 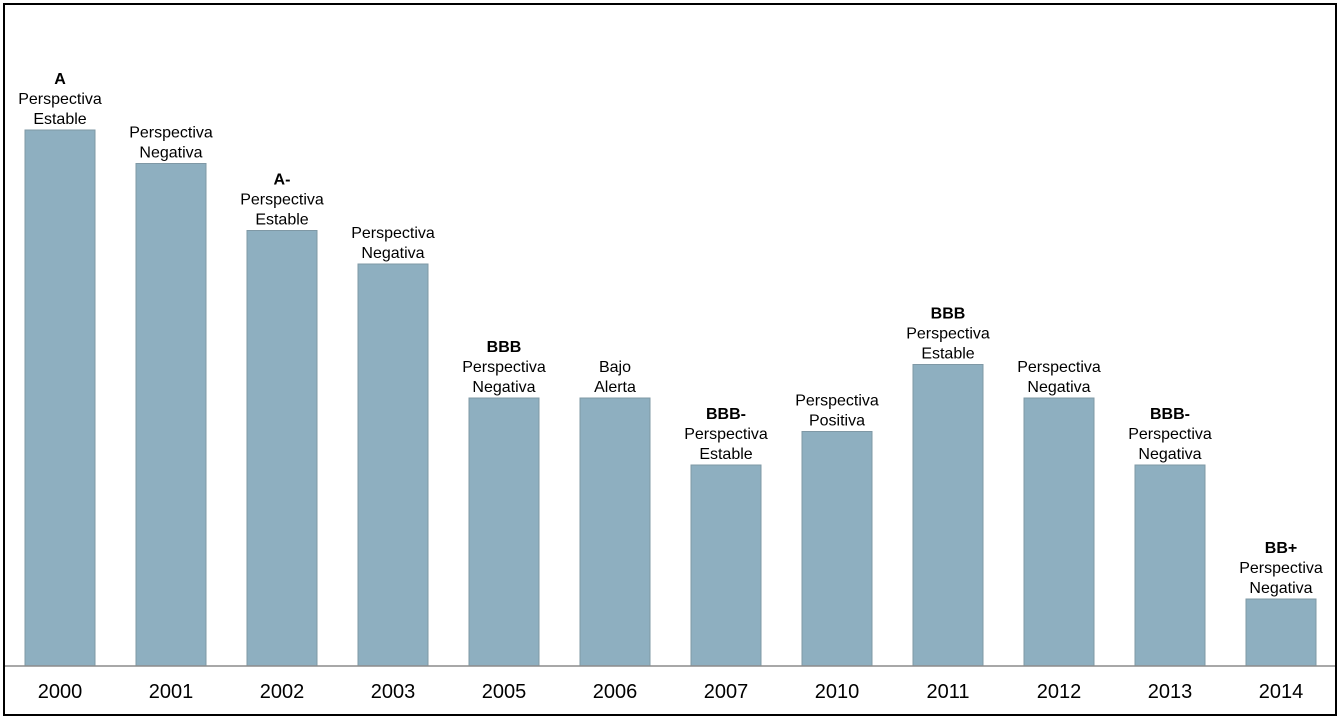 I want to click on data-label-2006-line-0: Bajo, so click(x=615, y=367).